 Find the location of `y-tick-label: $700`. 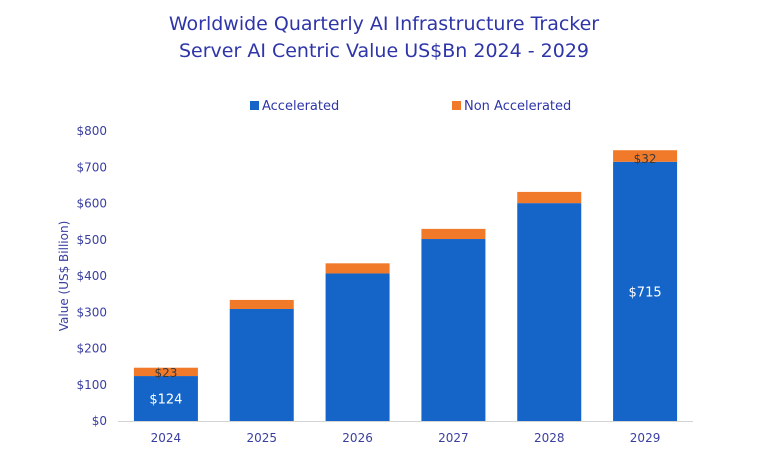

y-tick-label: $700 is located at coordinates (91, 167).